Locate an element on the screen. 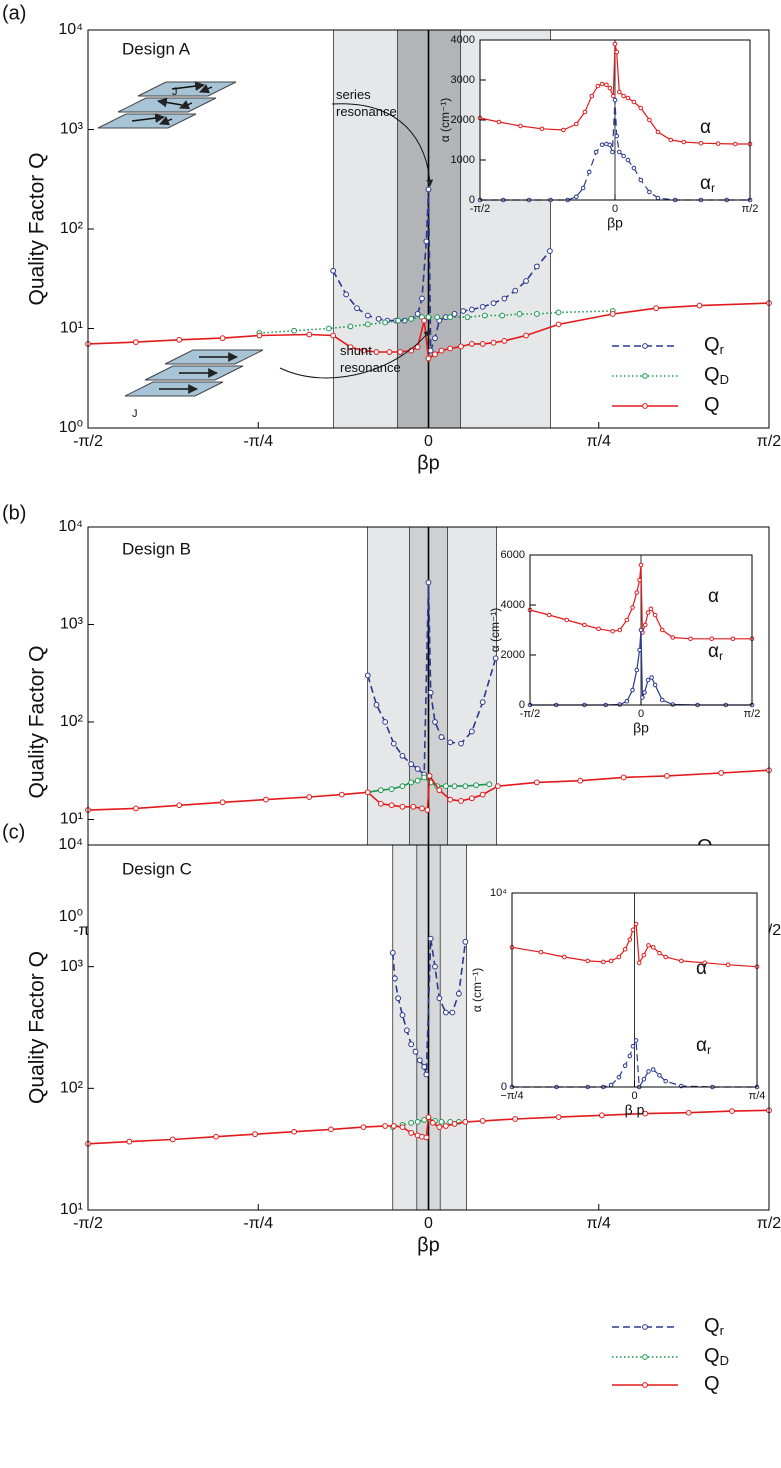  legend-marker is located at coordinates (645, 376).